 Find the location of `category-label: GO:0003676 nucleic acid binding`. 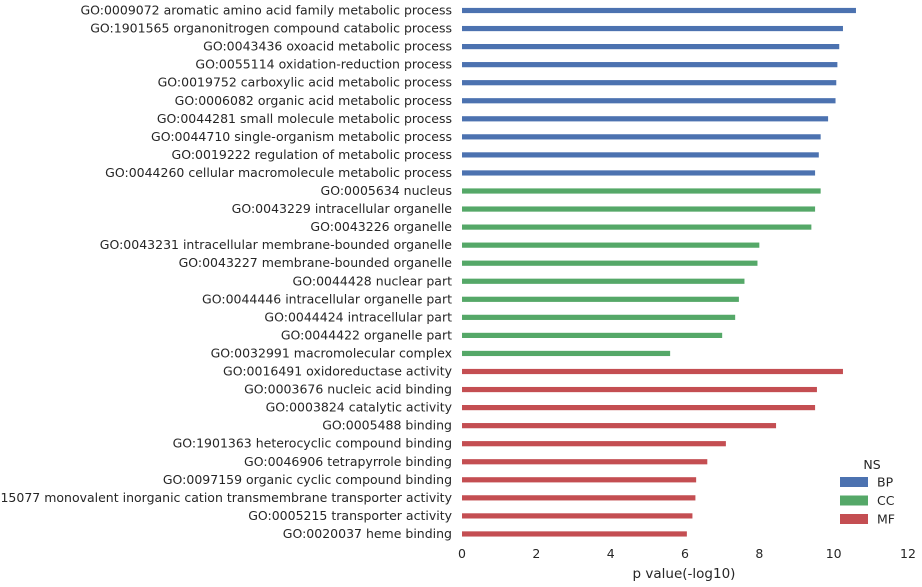

category-label: GO:0003676 nucleic acid binding is located at coordinates (348, 389).